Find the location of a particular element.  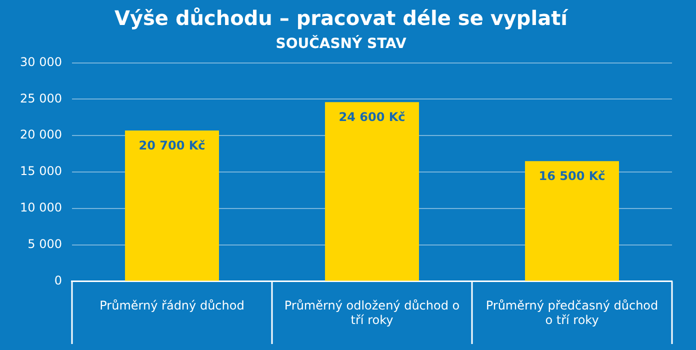

y-tick-label: 30 000 is located at coordinates (41, 61).